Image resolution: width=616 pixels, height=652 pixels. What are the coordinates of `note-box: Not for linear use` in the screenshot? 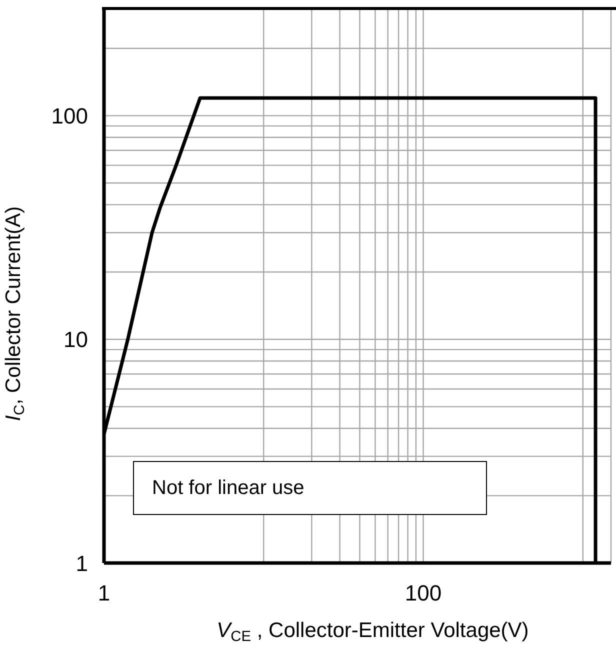 It's located at (310, 488).